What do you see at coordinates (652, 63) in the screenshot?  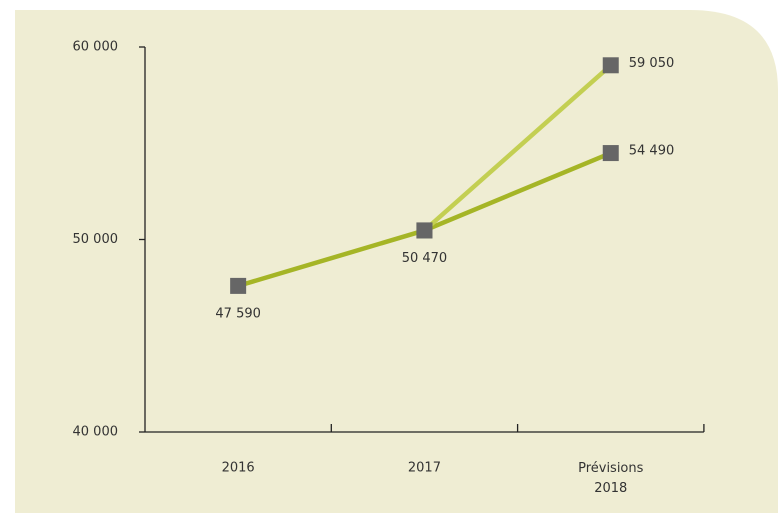 I see `data-label: 59 050` at bounding box center [652, 63].